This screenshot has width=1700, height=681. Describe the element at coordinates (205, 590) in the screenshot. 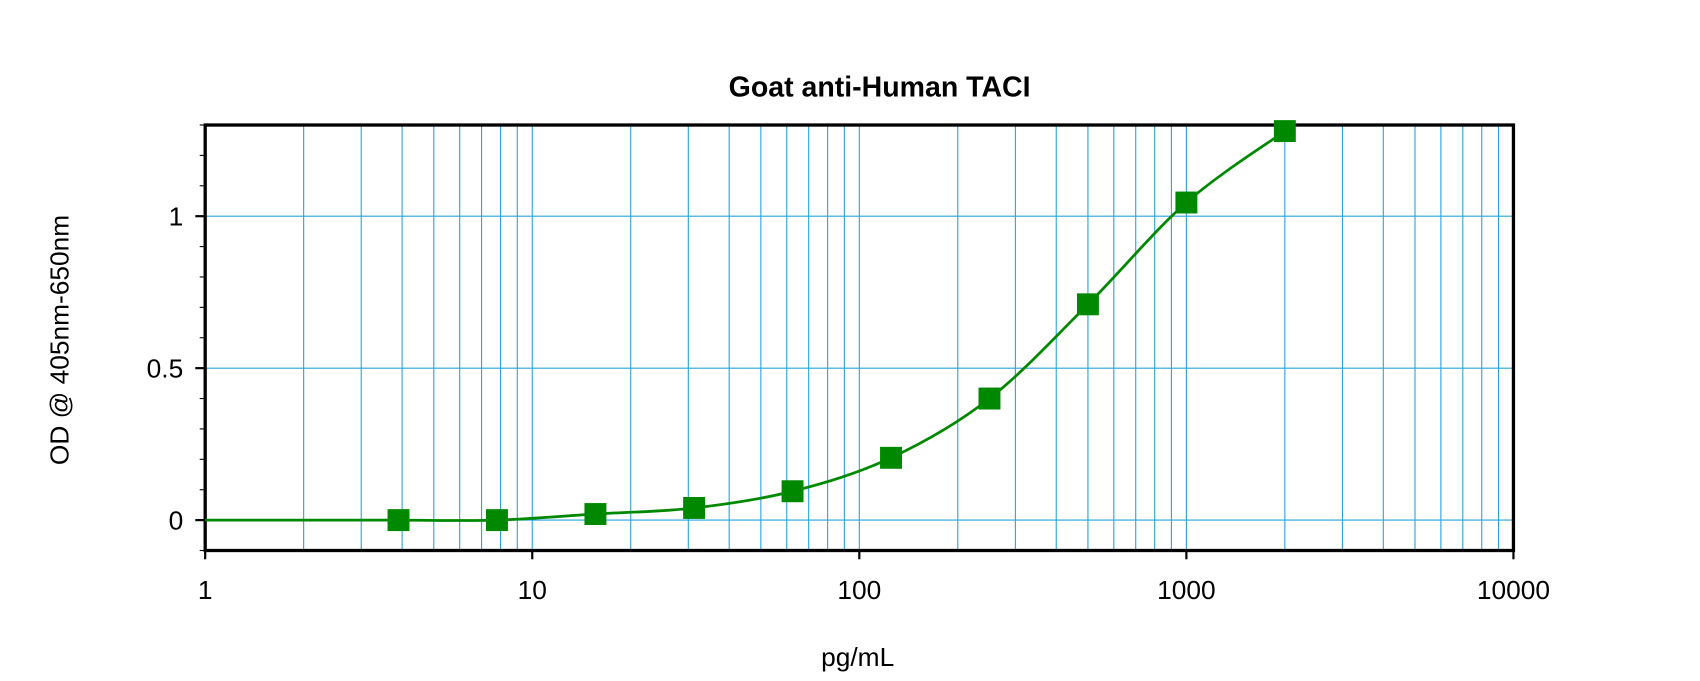

I see `x-tick-label: 1` at that location.